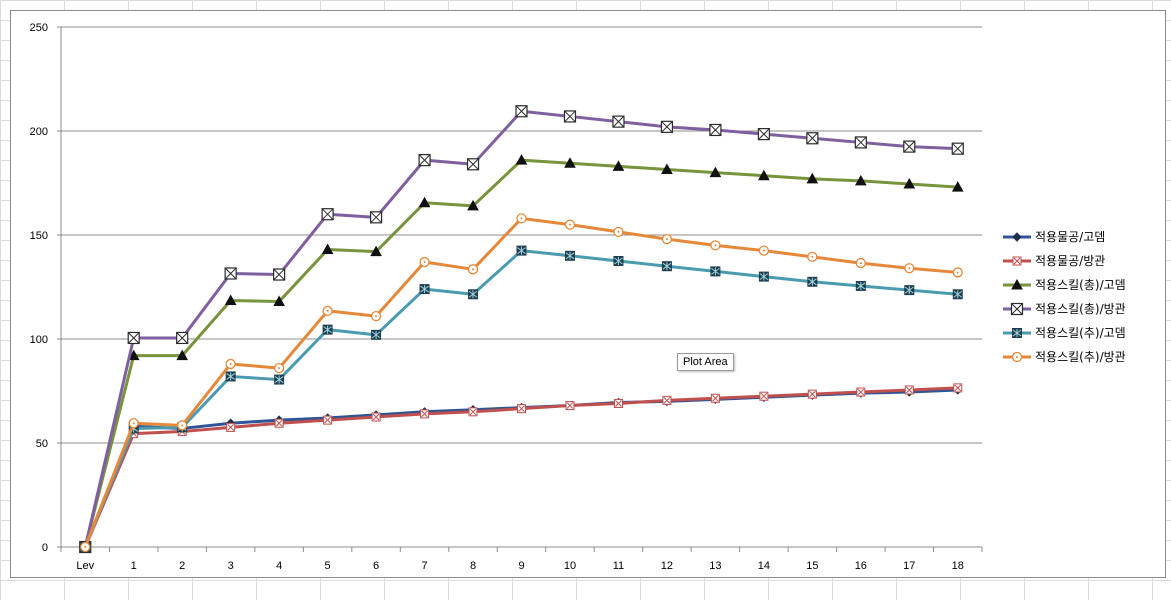 This screenshot has height=600, width=1171. What do you see at coordinates (39, 236) in the screenshot?
I see `y-tick-label: 150` at bounding box center [39, 236].